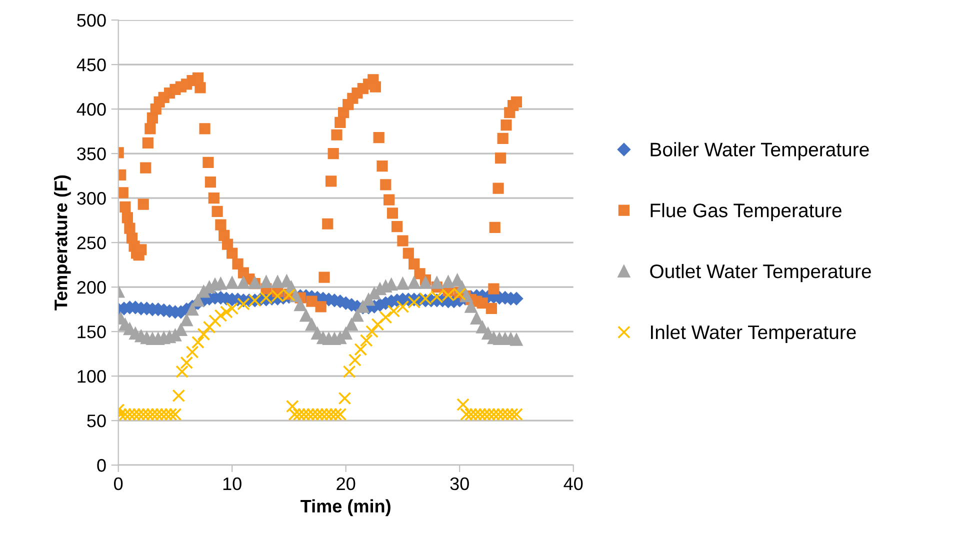  Describe the element at coordinates (459, 483) in the screenshot. I see `x-tick-label: 30` at that location.